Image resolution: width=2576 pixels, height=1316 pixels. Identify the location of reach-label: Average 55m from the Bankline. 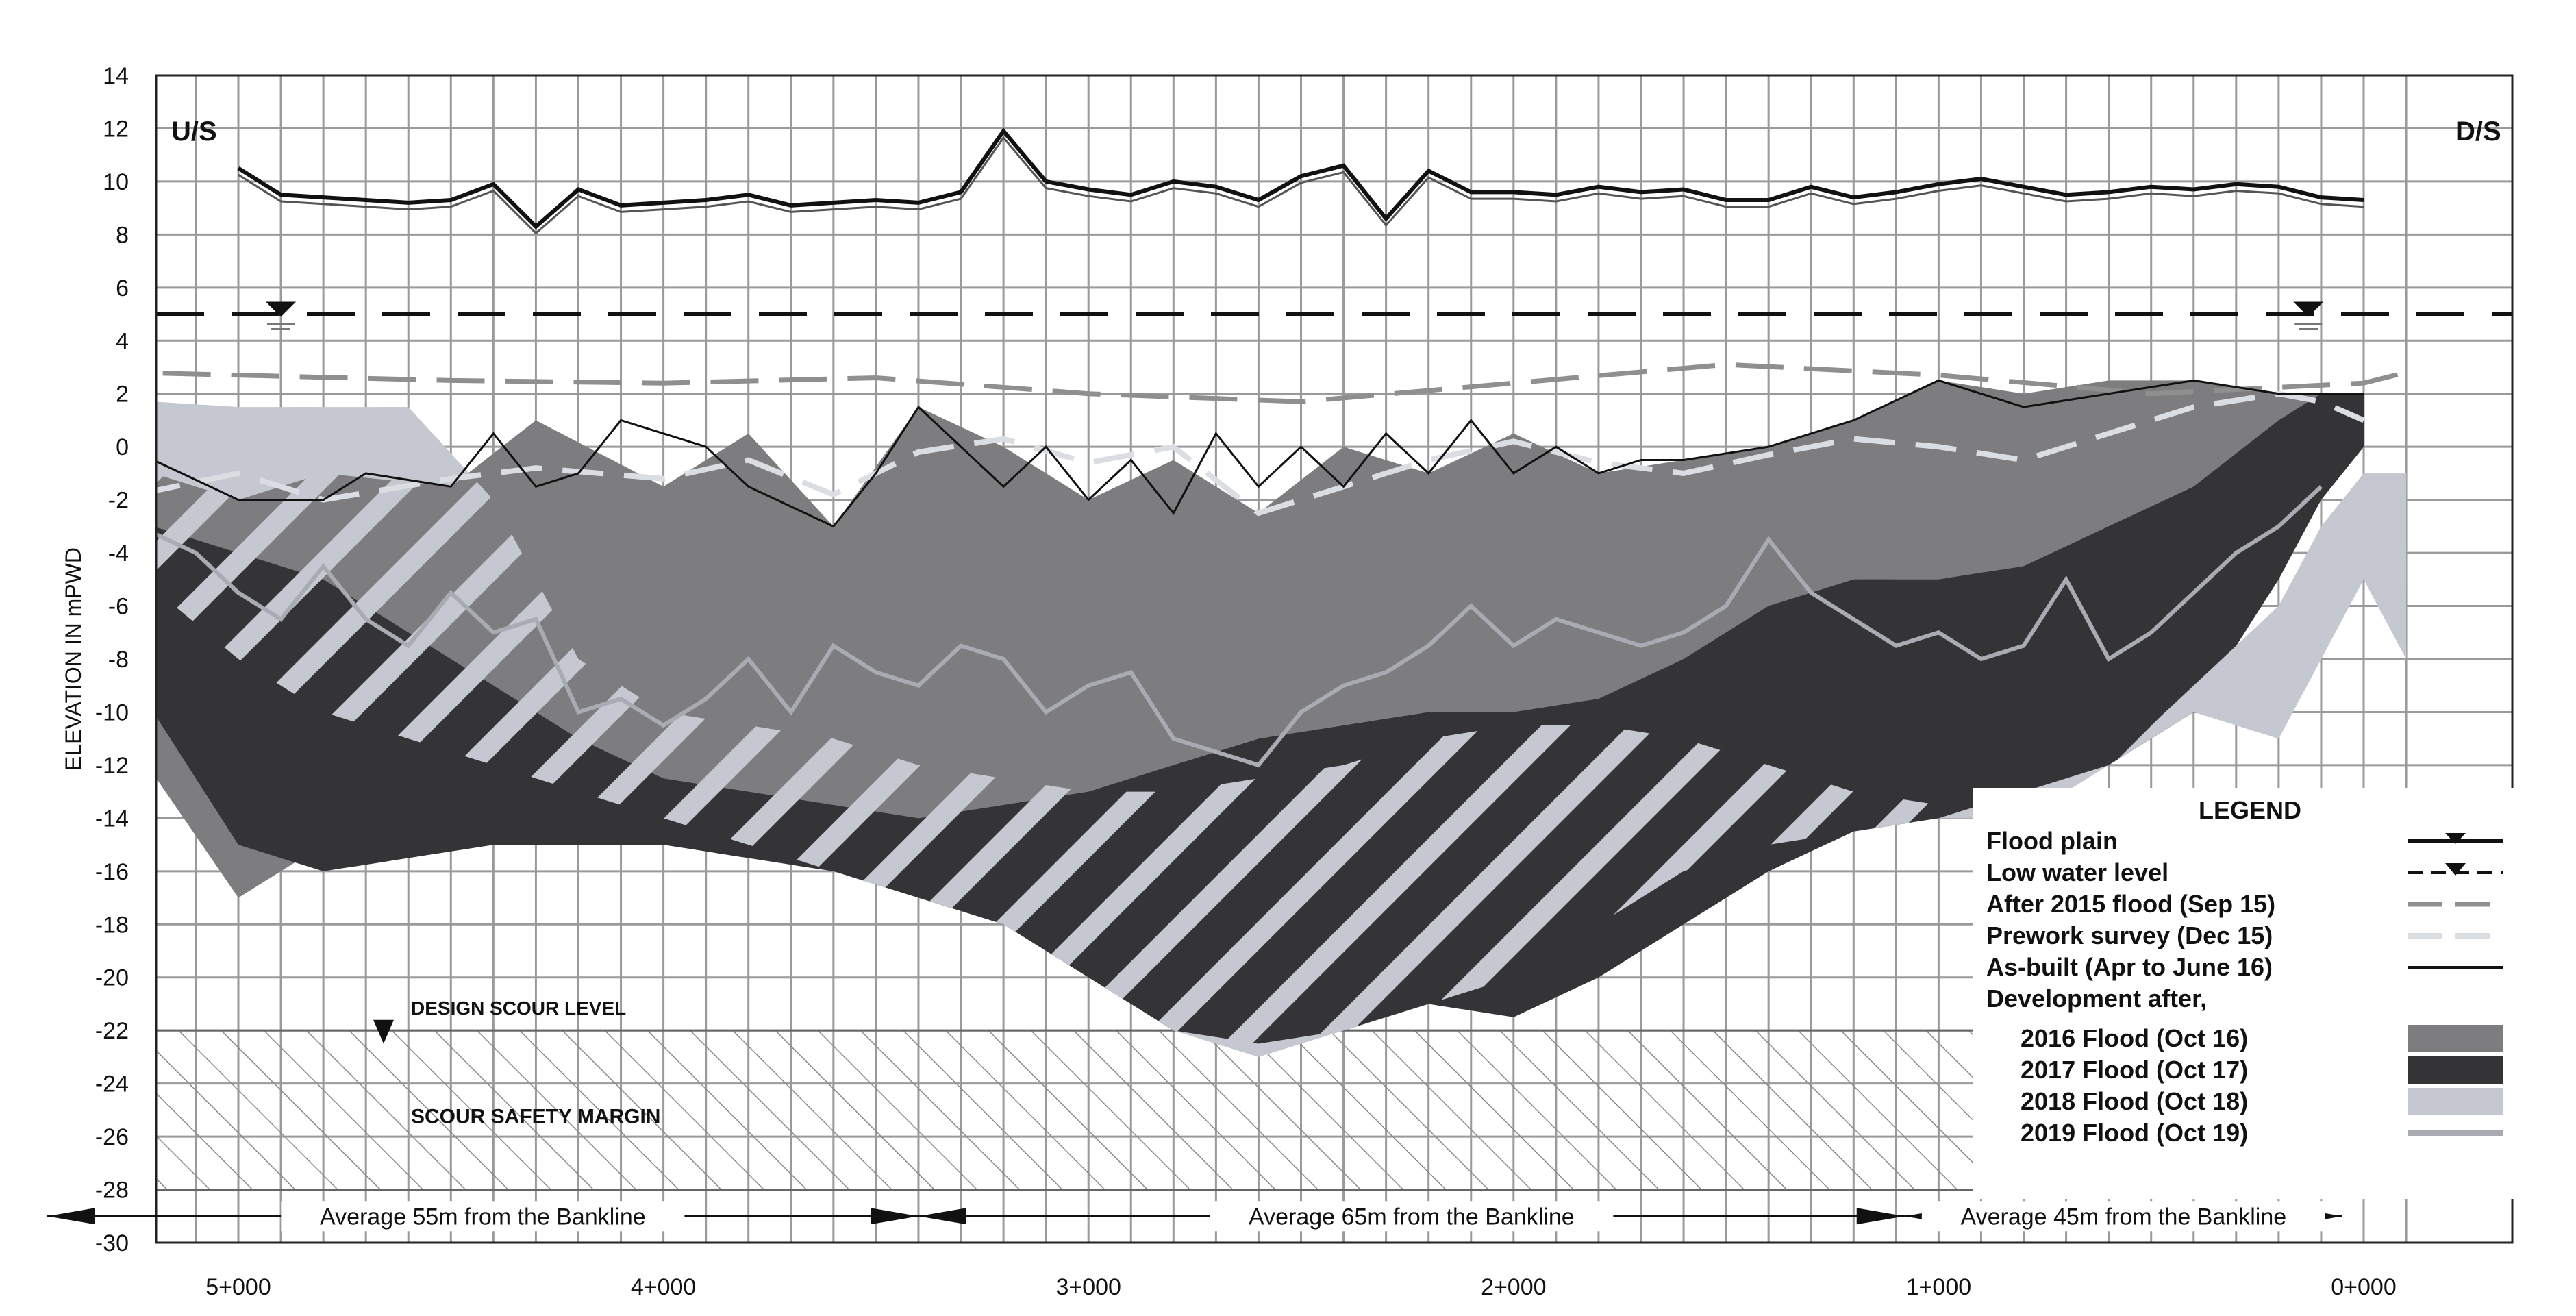
(483, 1217).